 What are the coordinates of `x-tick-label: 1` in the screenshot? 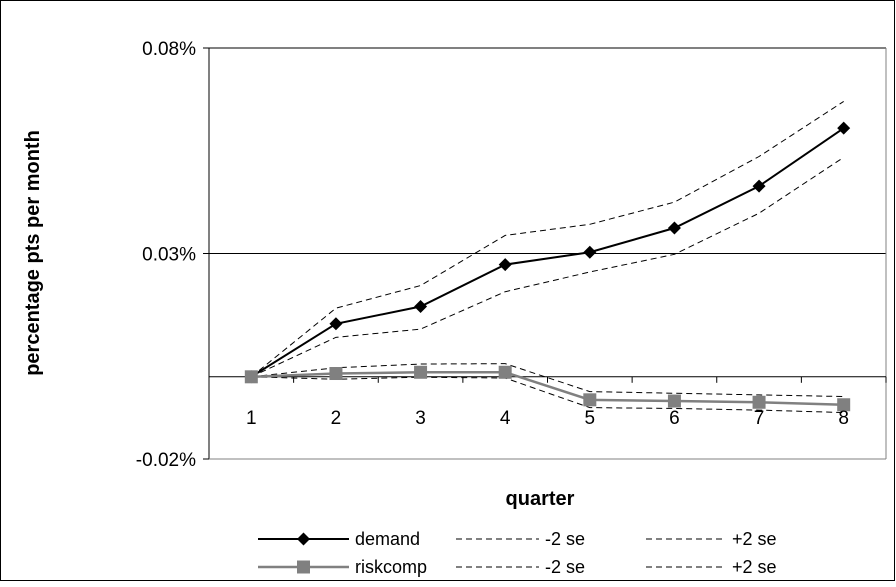 It's located at (251, 418).